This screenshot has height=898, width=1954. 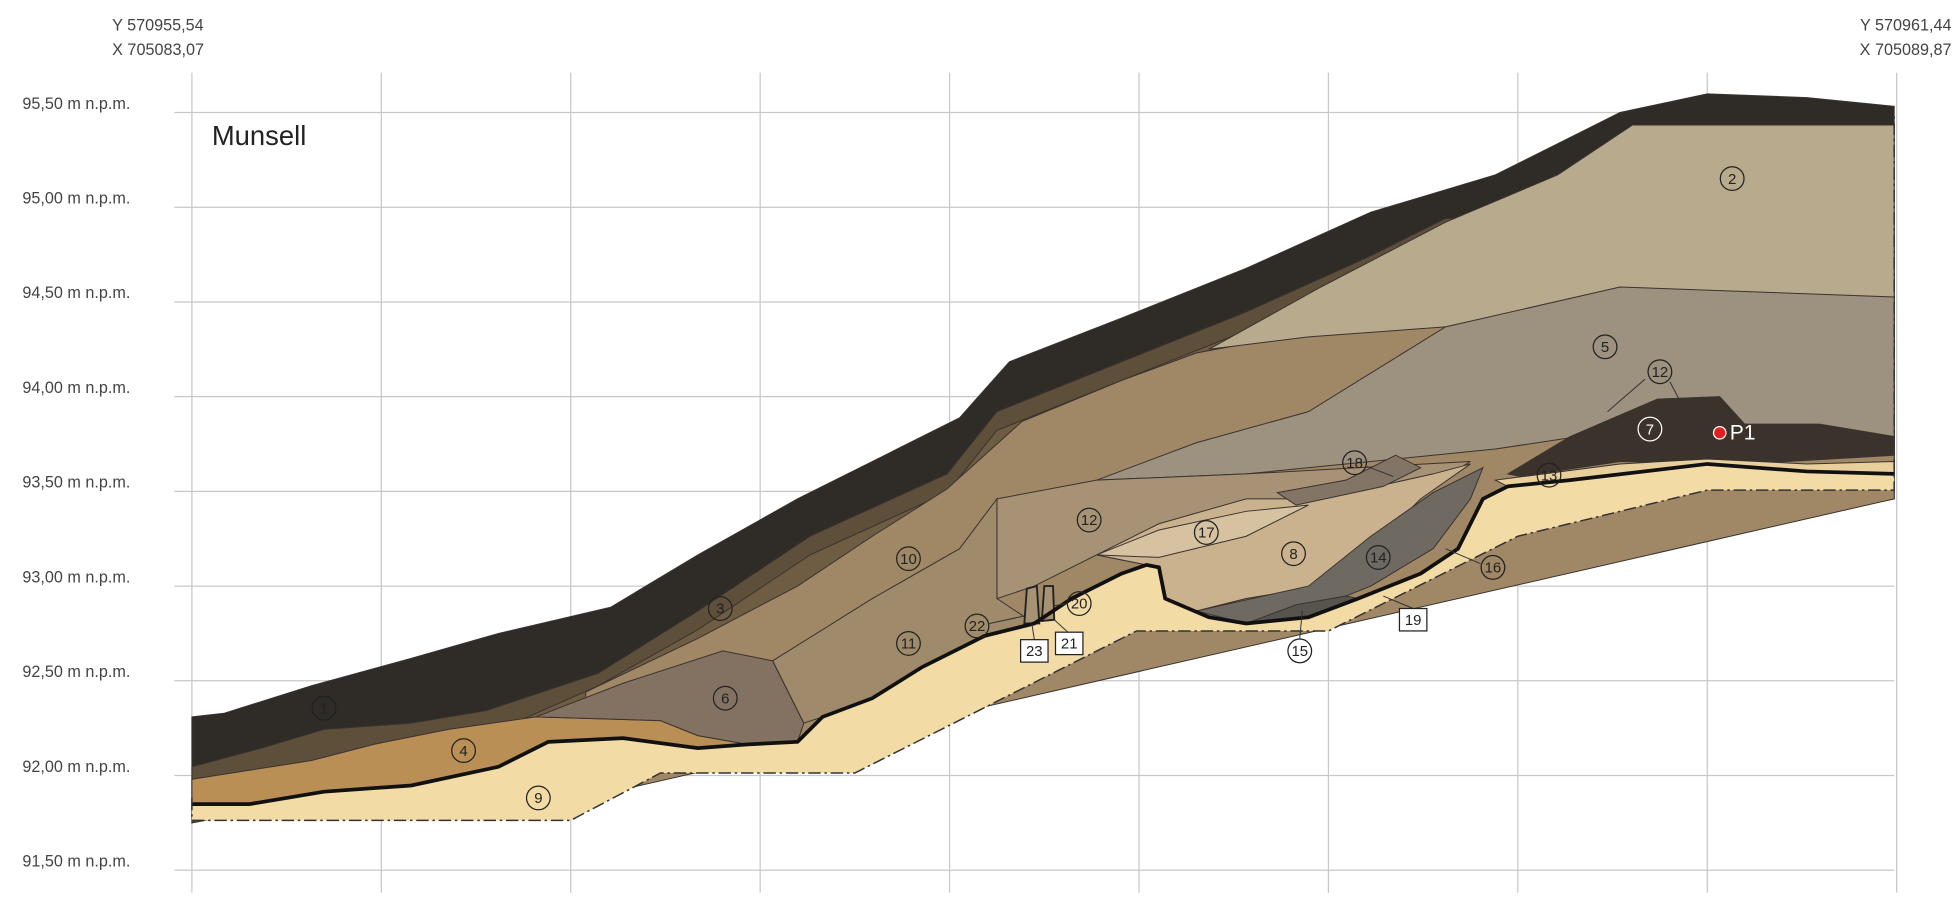 I want to click on layer-label: 22, so click(x=977, y=626).